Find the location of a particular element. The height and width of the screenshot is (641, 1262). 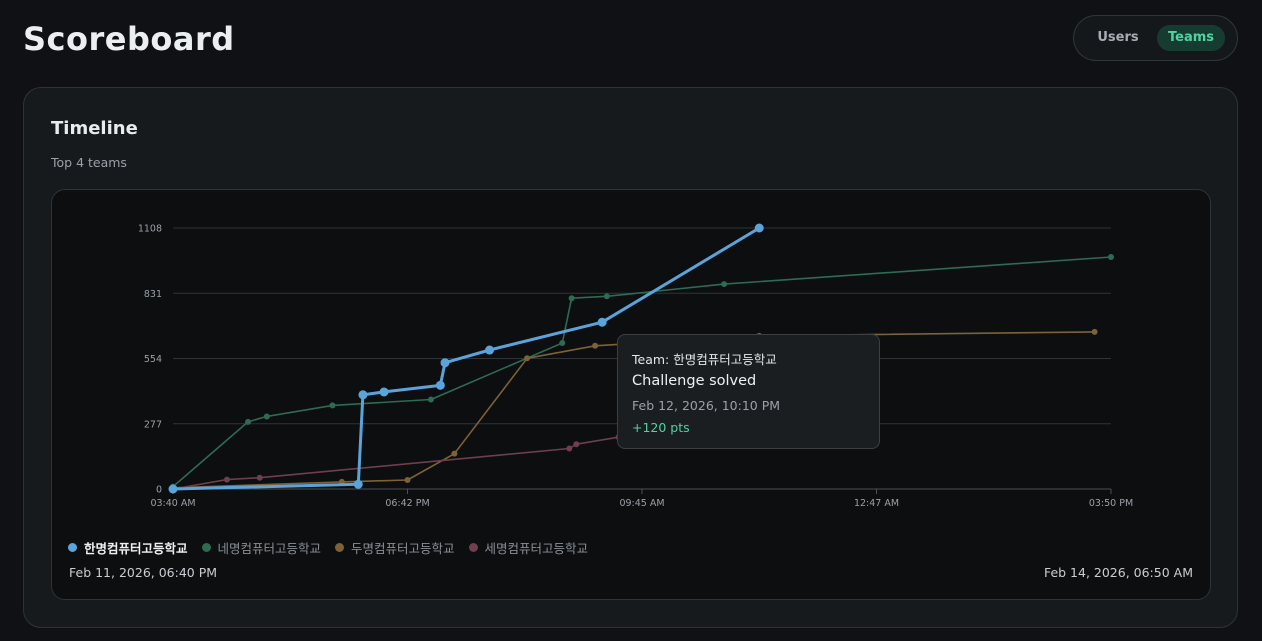

x-tick-label: 06:42 PM is located at coordinates (407, 503).